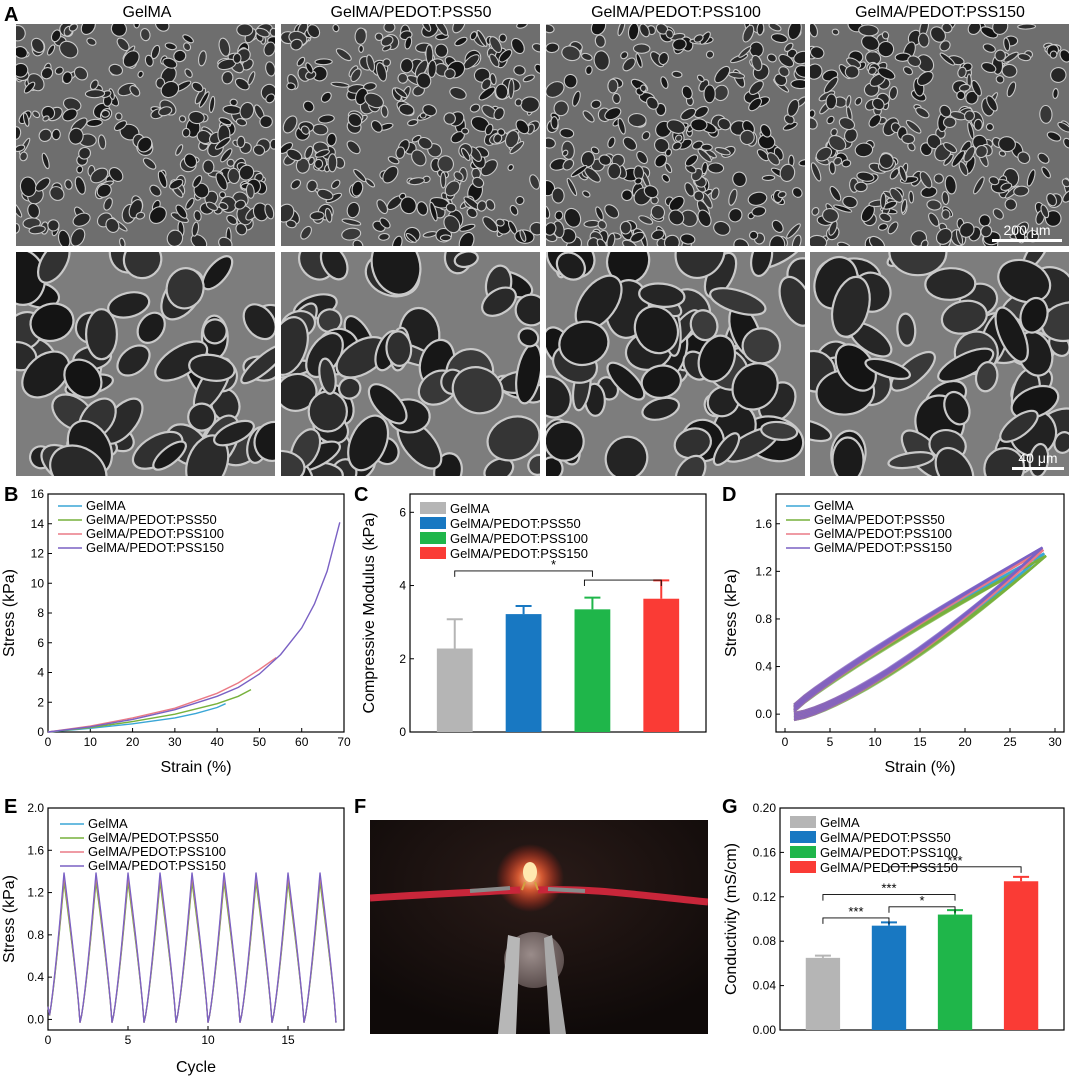  I want to click on legend-entry: GelMA, so click(470, 508).